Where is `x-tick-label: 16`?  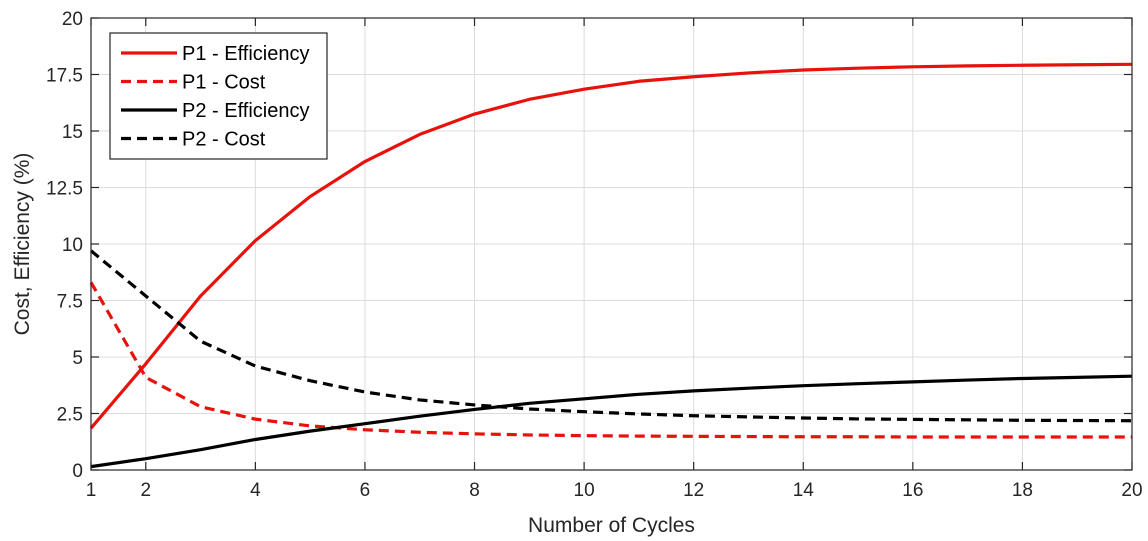
x-tick-label: 16 is located at coordinates (912, 490).